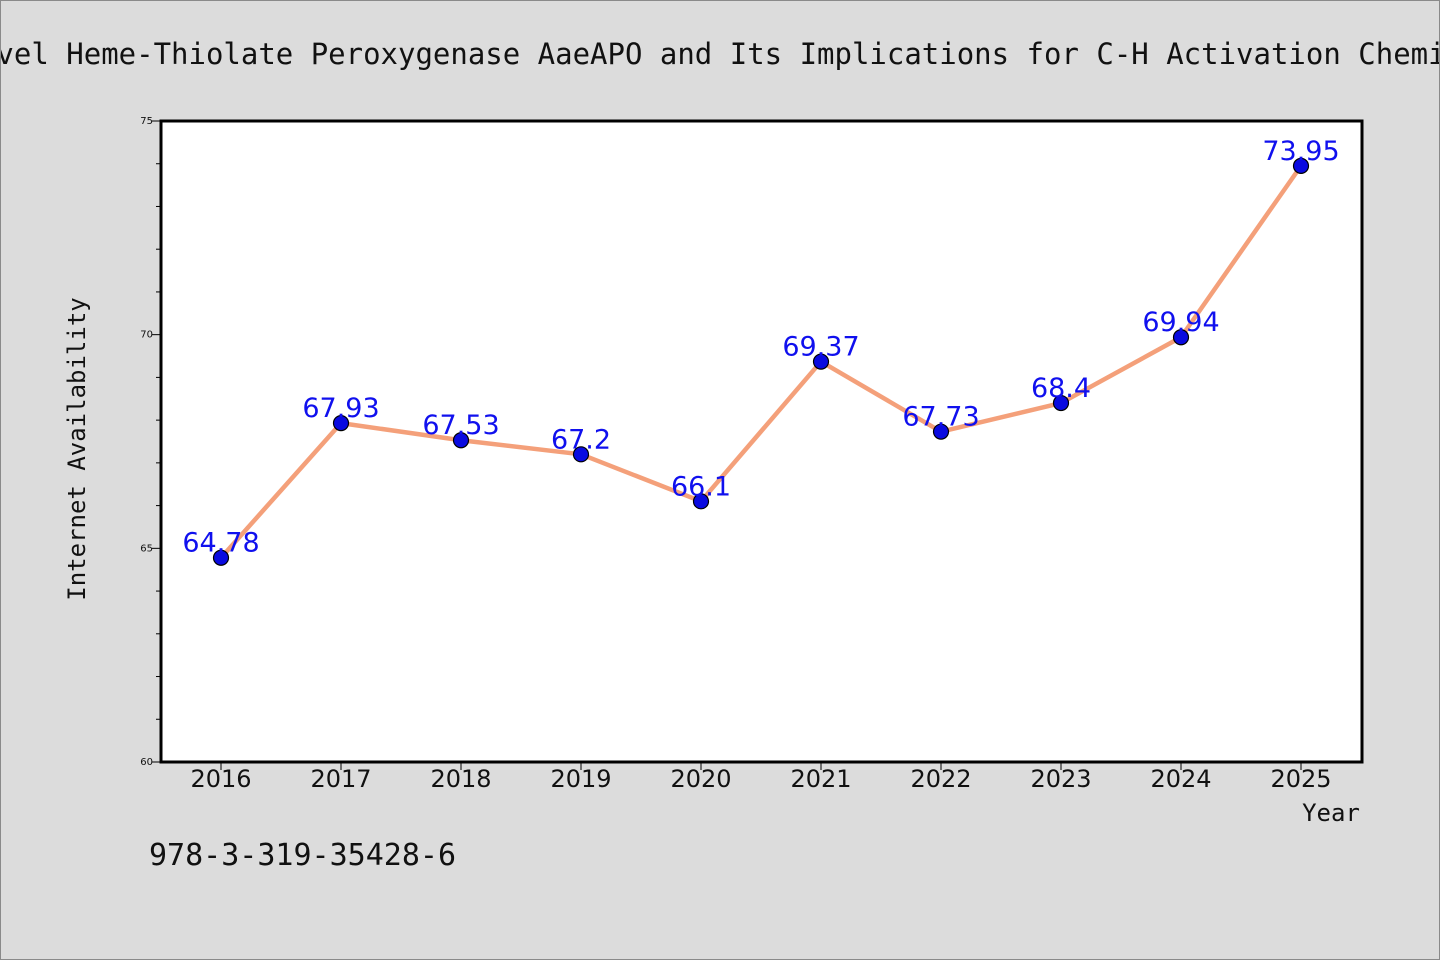  What do you see at coordinates (220, 543) in the screenshot?
I see `data-label: 64.78` at bounding box center [220, 543].